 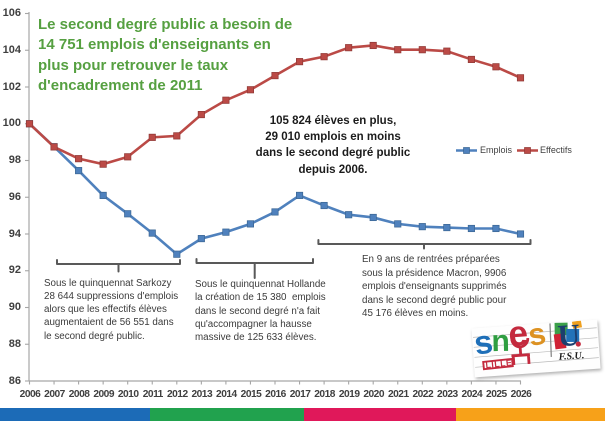 What do you see at coordinates (499, 363) in the screenshot?
I see `svg-text: LILLE` at bounding box center [499, 363].